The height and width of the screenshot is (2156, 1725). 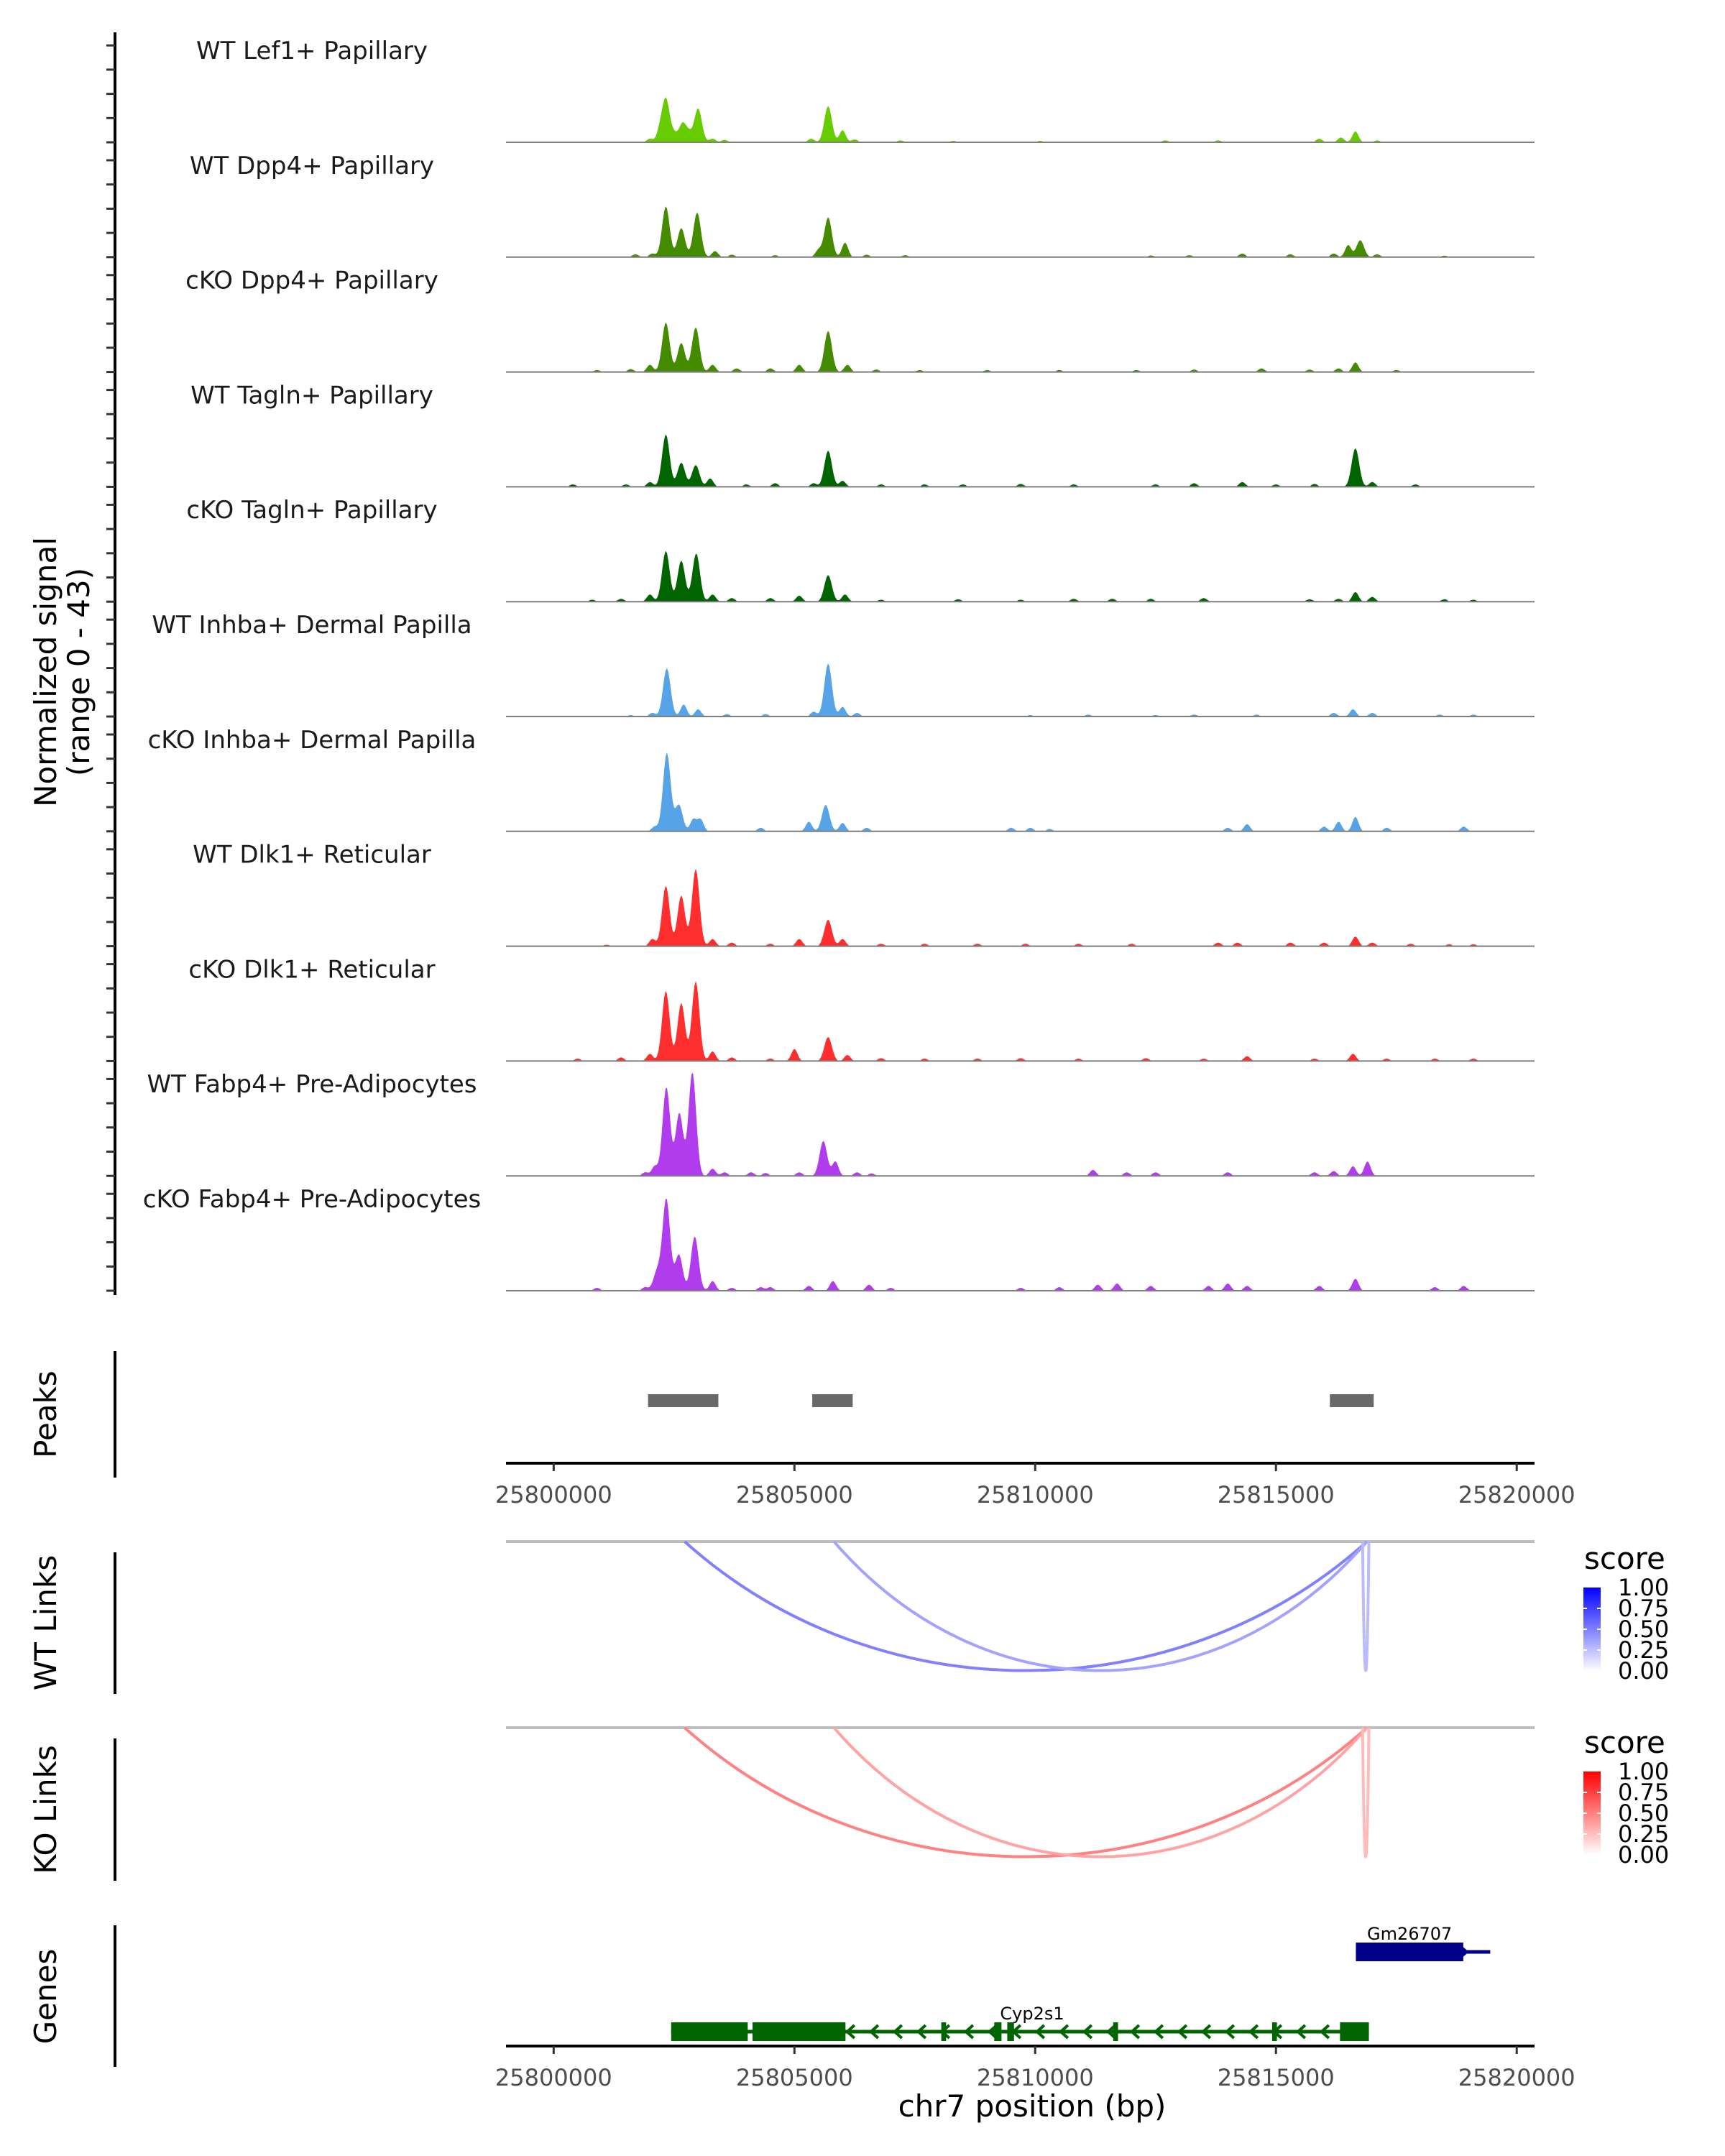 What do you see at coordinates (312, 1084) in the screenshot?
I see `track-label: WT Fabp4+ Pre-Adipocytes` at bounding box center [312, 1084].